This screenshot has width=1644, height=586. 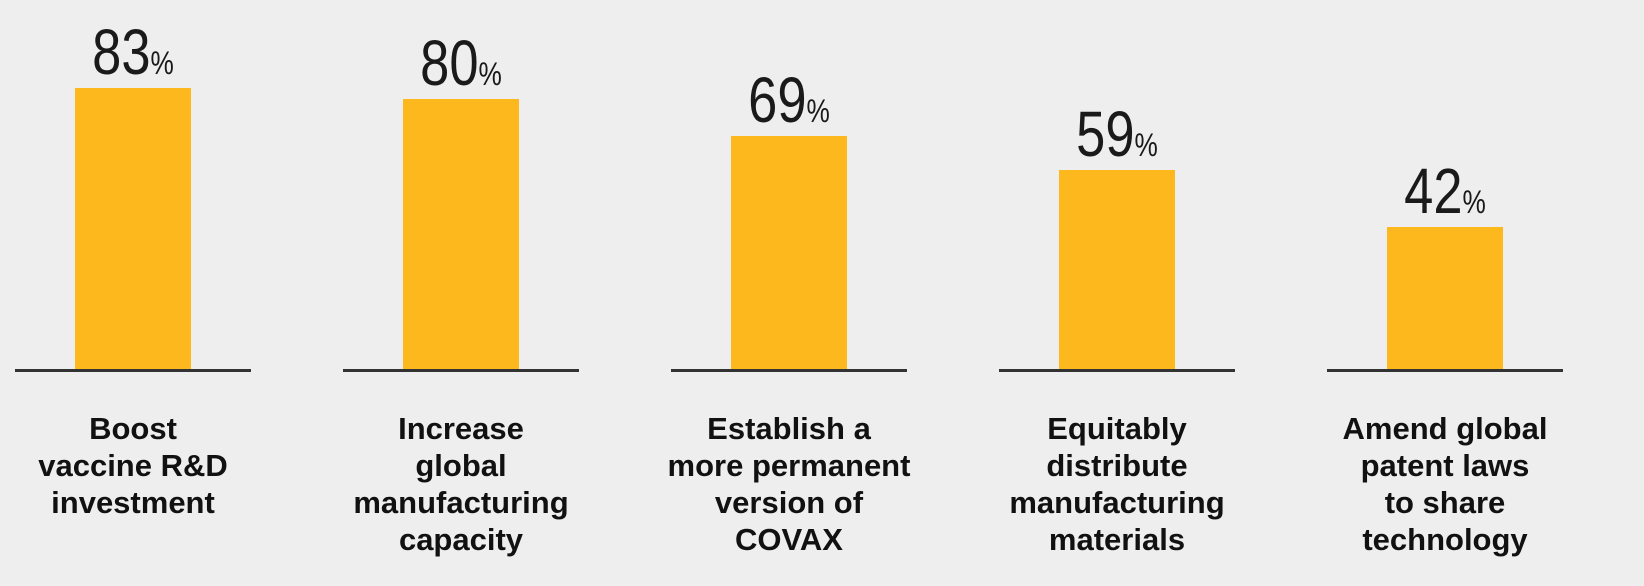 I want to click on category-label: Establish a more permanent version of COVAX, so click(x=789, y=484).